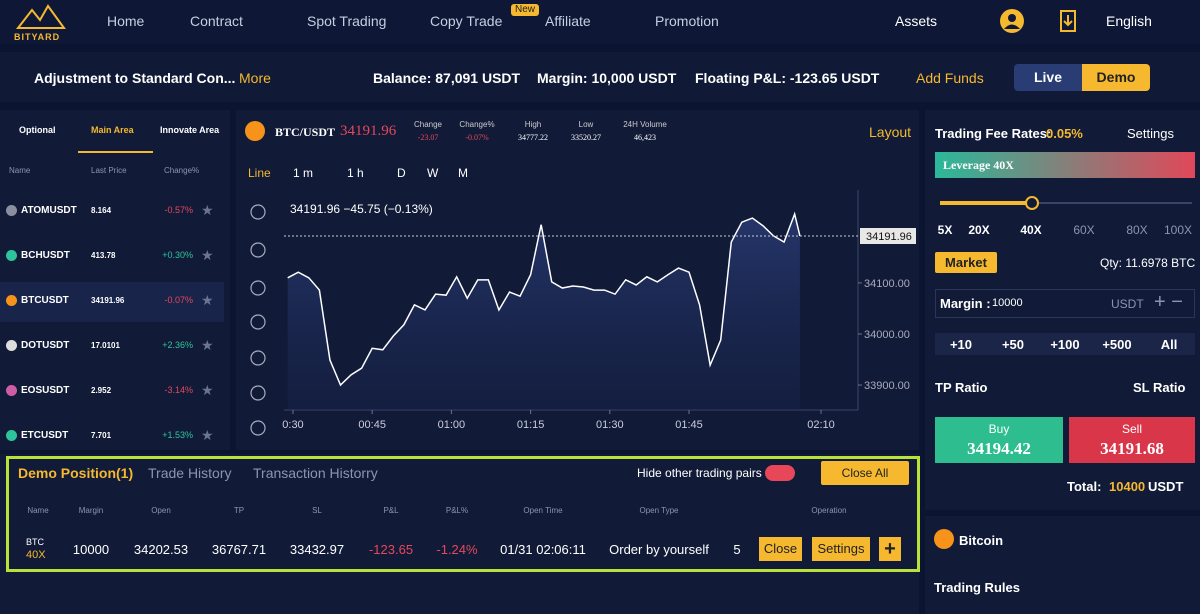  I want to click on leverage-tick: 100X, so click(1178, 230).